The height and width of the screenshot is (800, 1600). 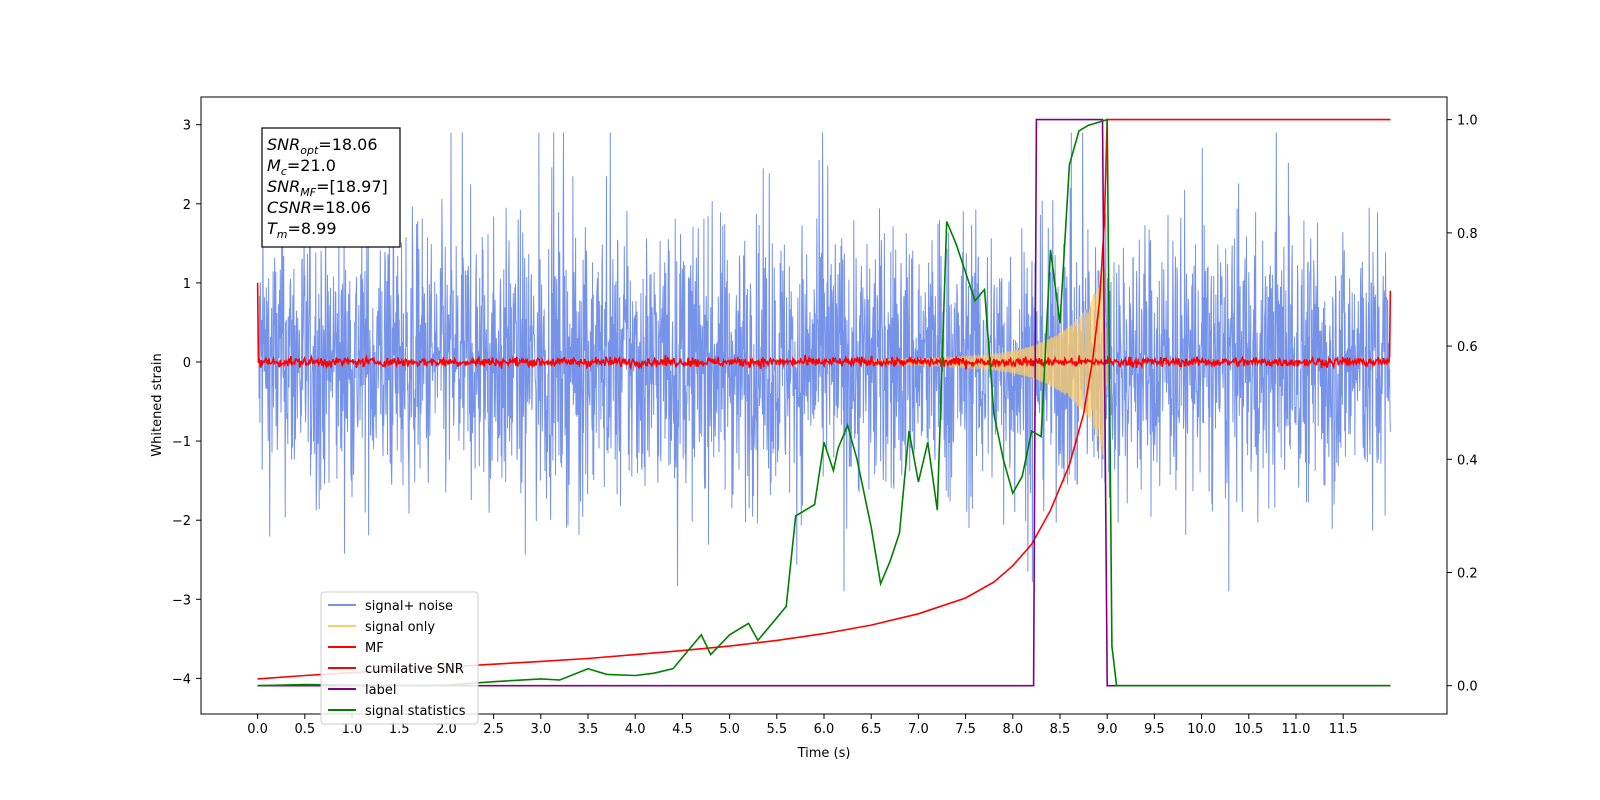 I want to click on legend-label: signal+ noise, so click(x=409, y=606).